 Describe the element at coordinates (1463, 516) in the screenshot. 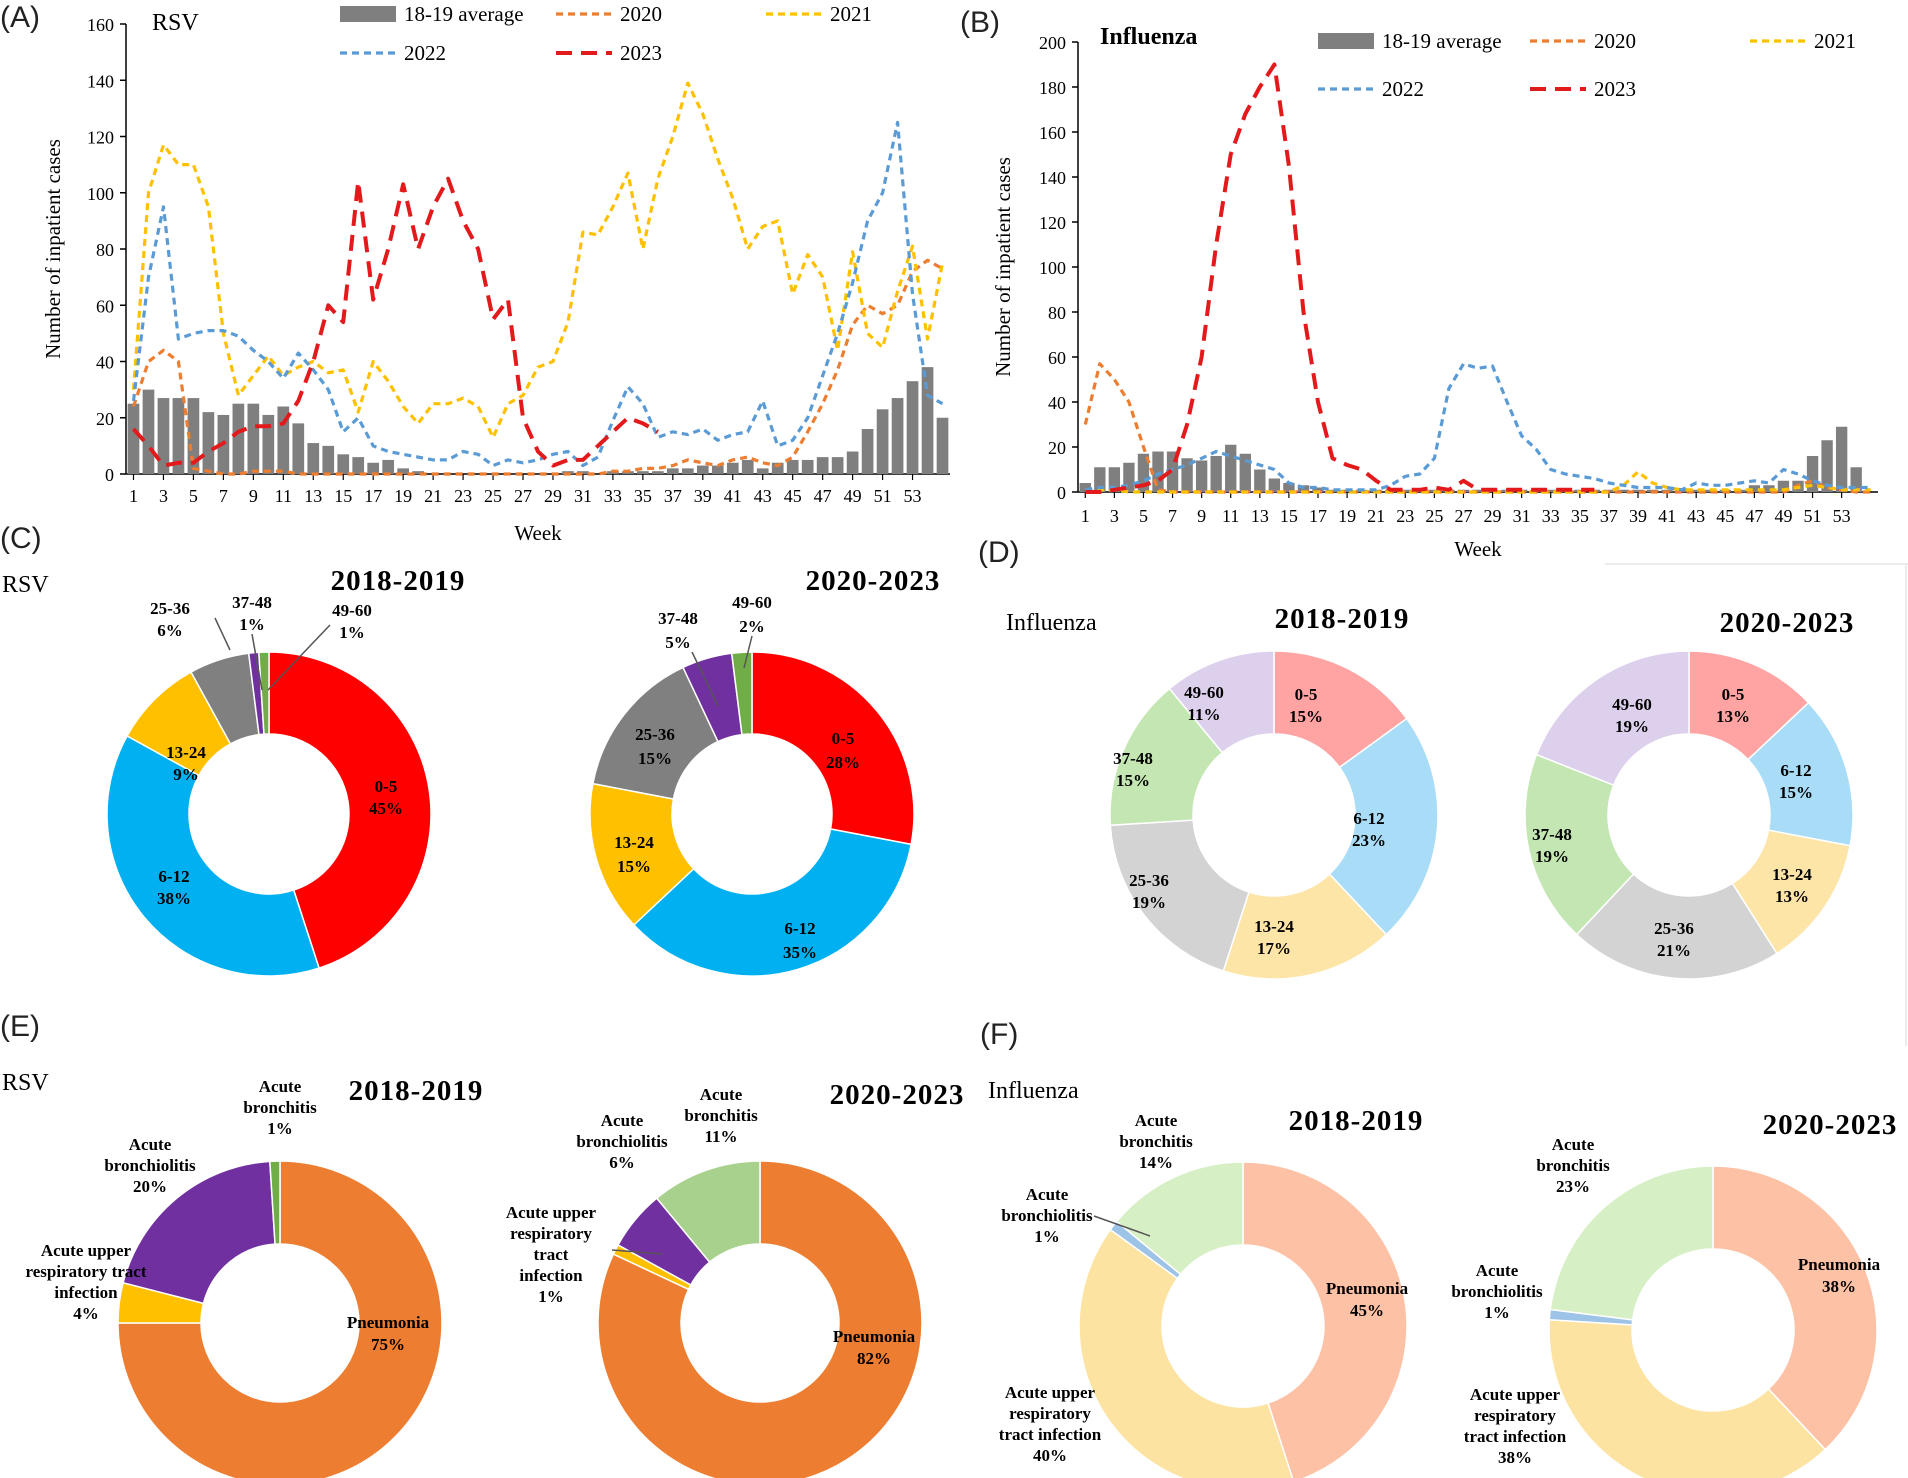

I see `x-tick-label: 27` at that location.